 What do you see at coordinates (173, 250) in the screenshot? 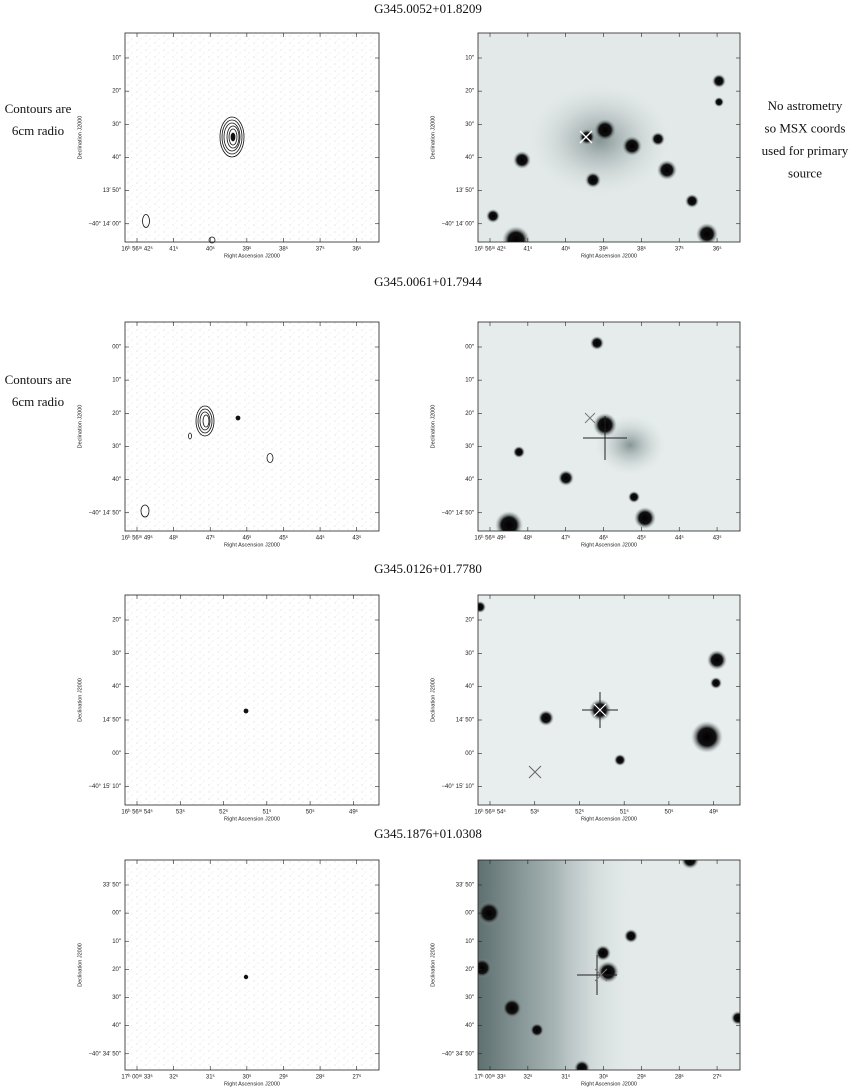
I see `x-tick-label: 41ˢ` at bounding box center [173, 250].